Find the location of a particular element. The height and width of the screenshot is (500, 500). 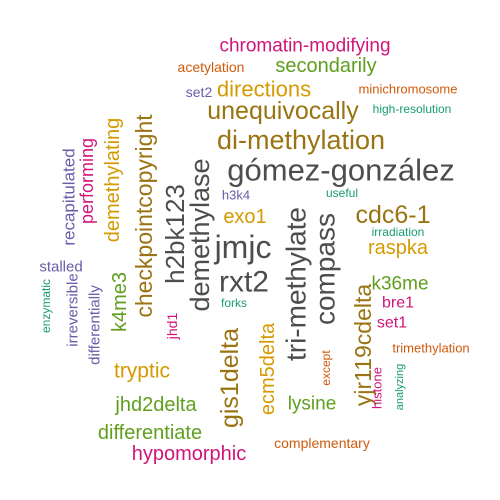

word-k4me3: k4me3 is located at coordinates (120, 302).